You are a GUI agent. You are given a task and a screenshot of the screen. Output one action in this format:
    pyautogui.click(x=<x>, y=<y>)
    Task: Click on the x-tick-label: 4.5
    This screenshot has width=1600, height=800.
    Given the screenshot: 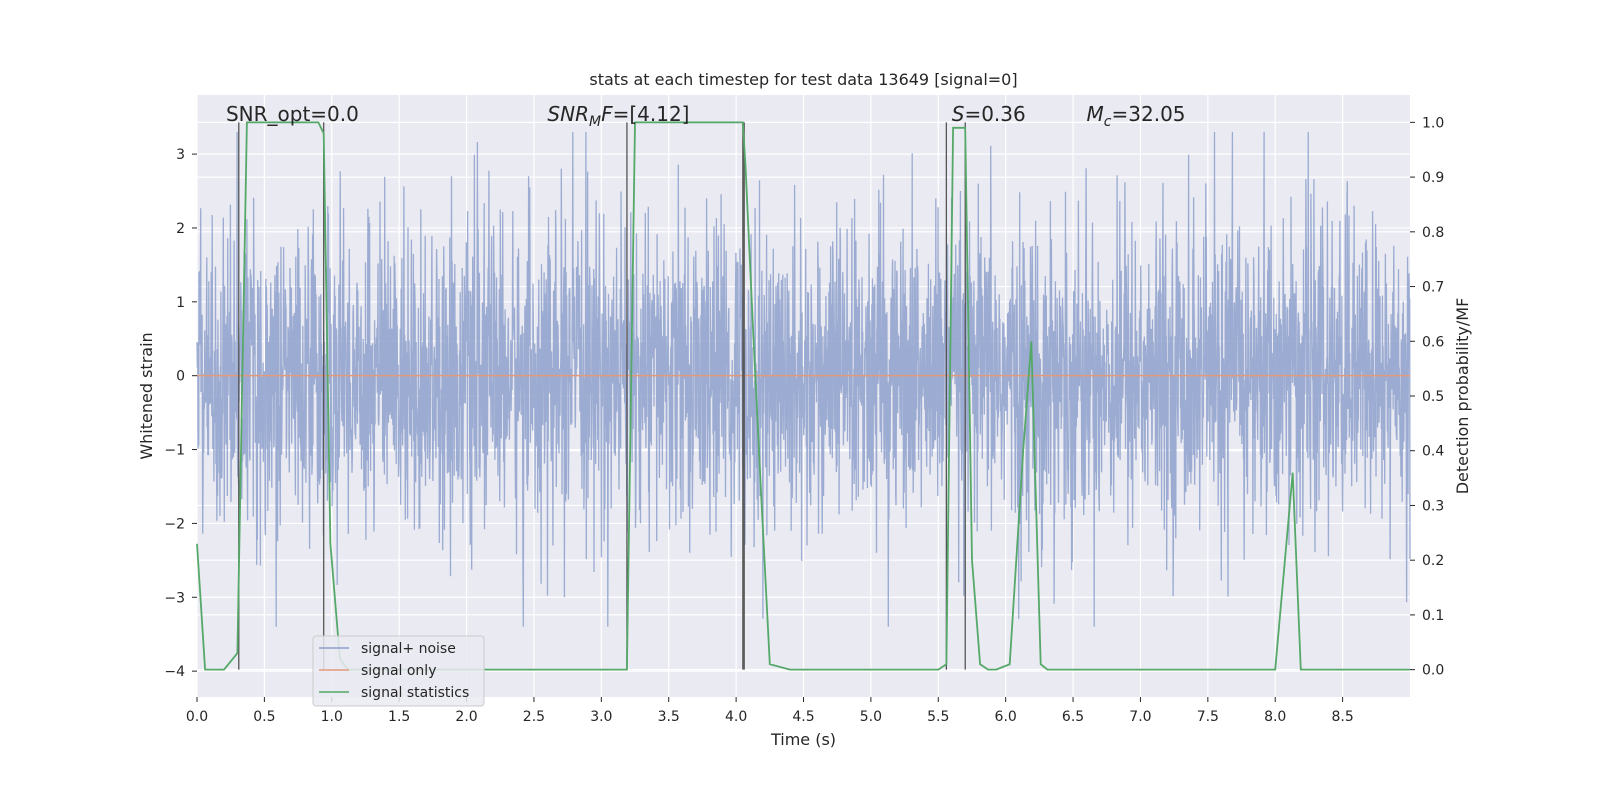 What is the action you would take?
    pyautogui.click(x=803, y=717)
    